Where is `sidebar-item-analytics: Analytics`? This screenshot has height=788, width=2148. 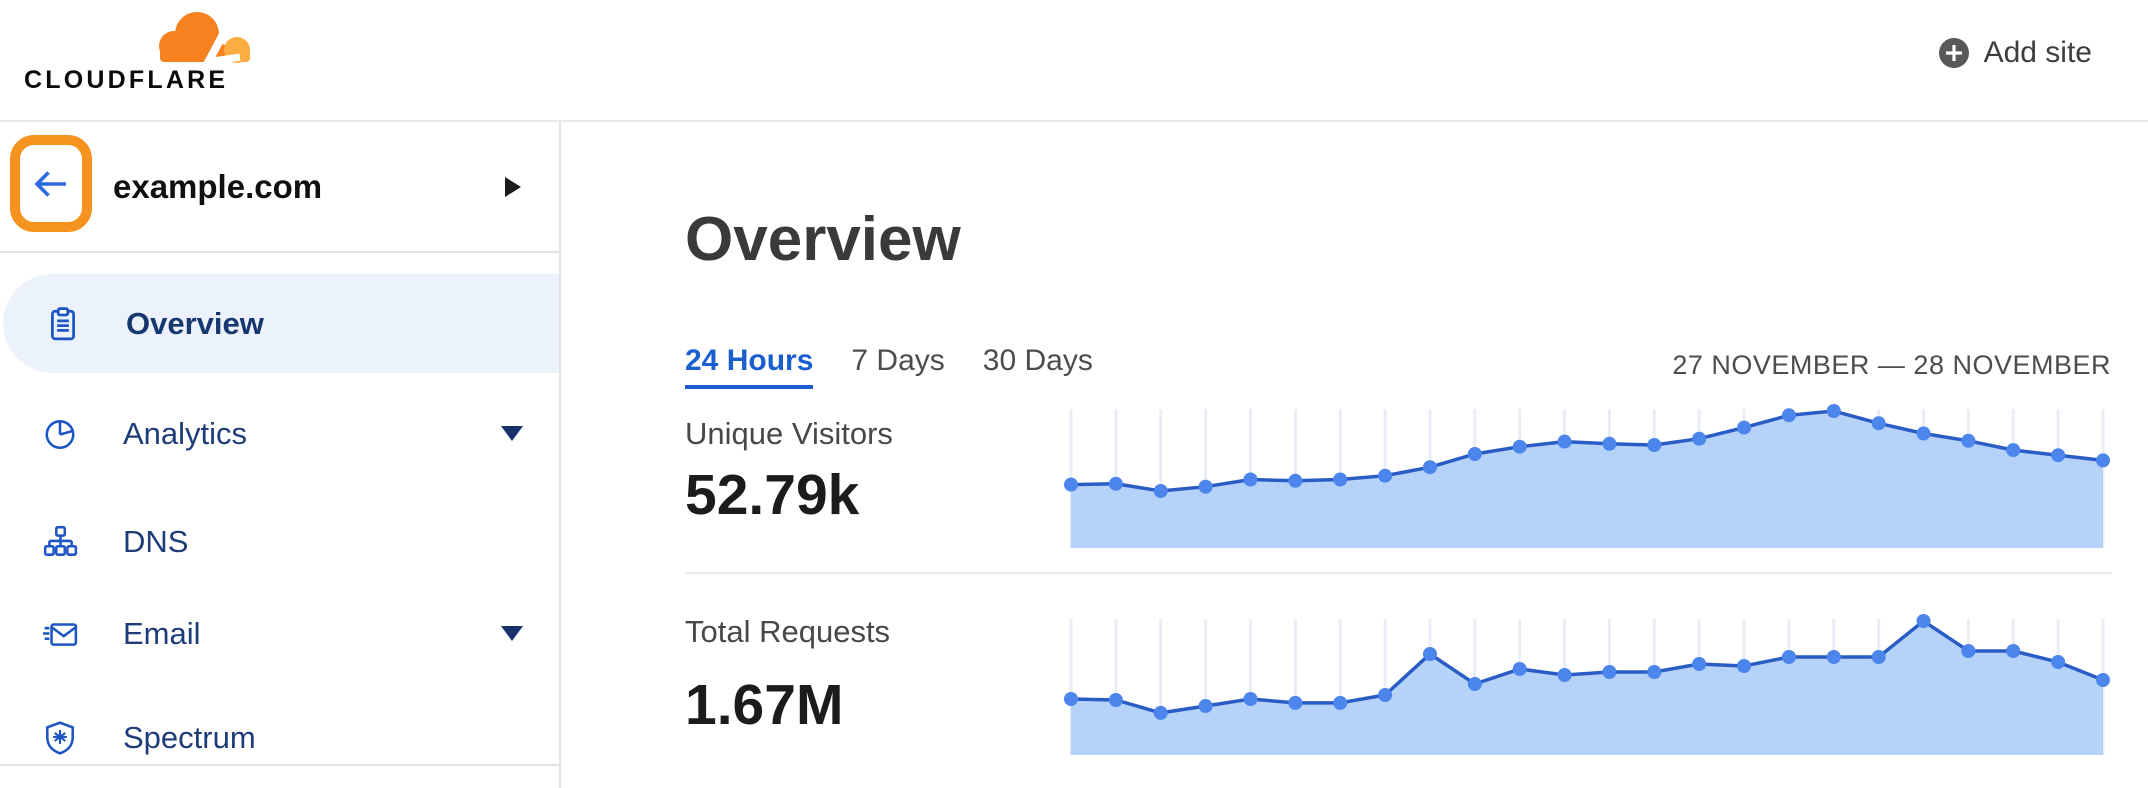
sidebar-item-analytics: Analytics is located at coordinates (279, 433).